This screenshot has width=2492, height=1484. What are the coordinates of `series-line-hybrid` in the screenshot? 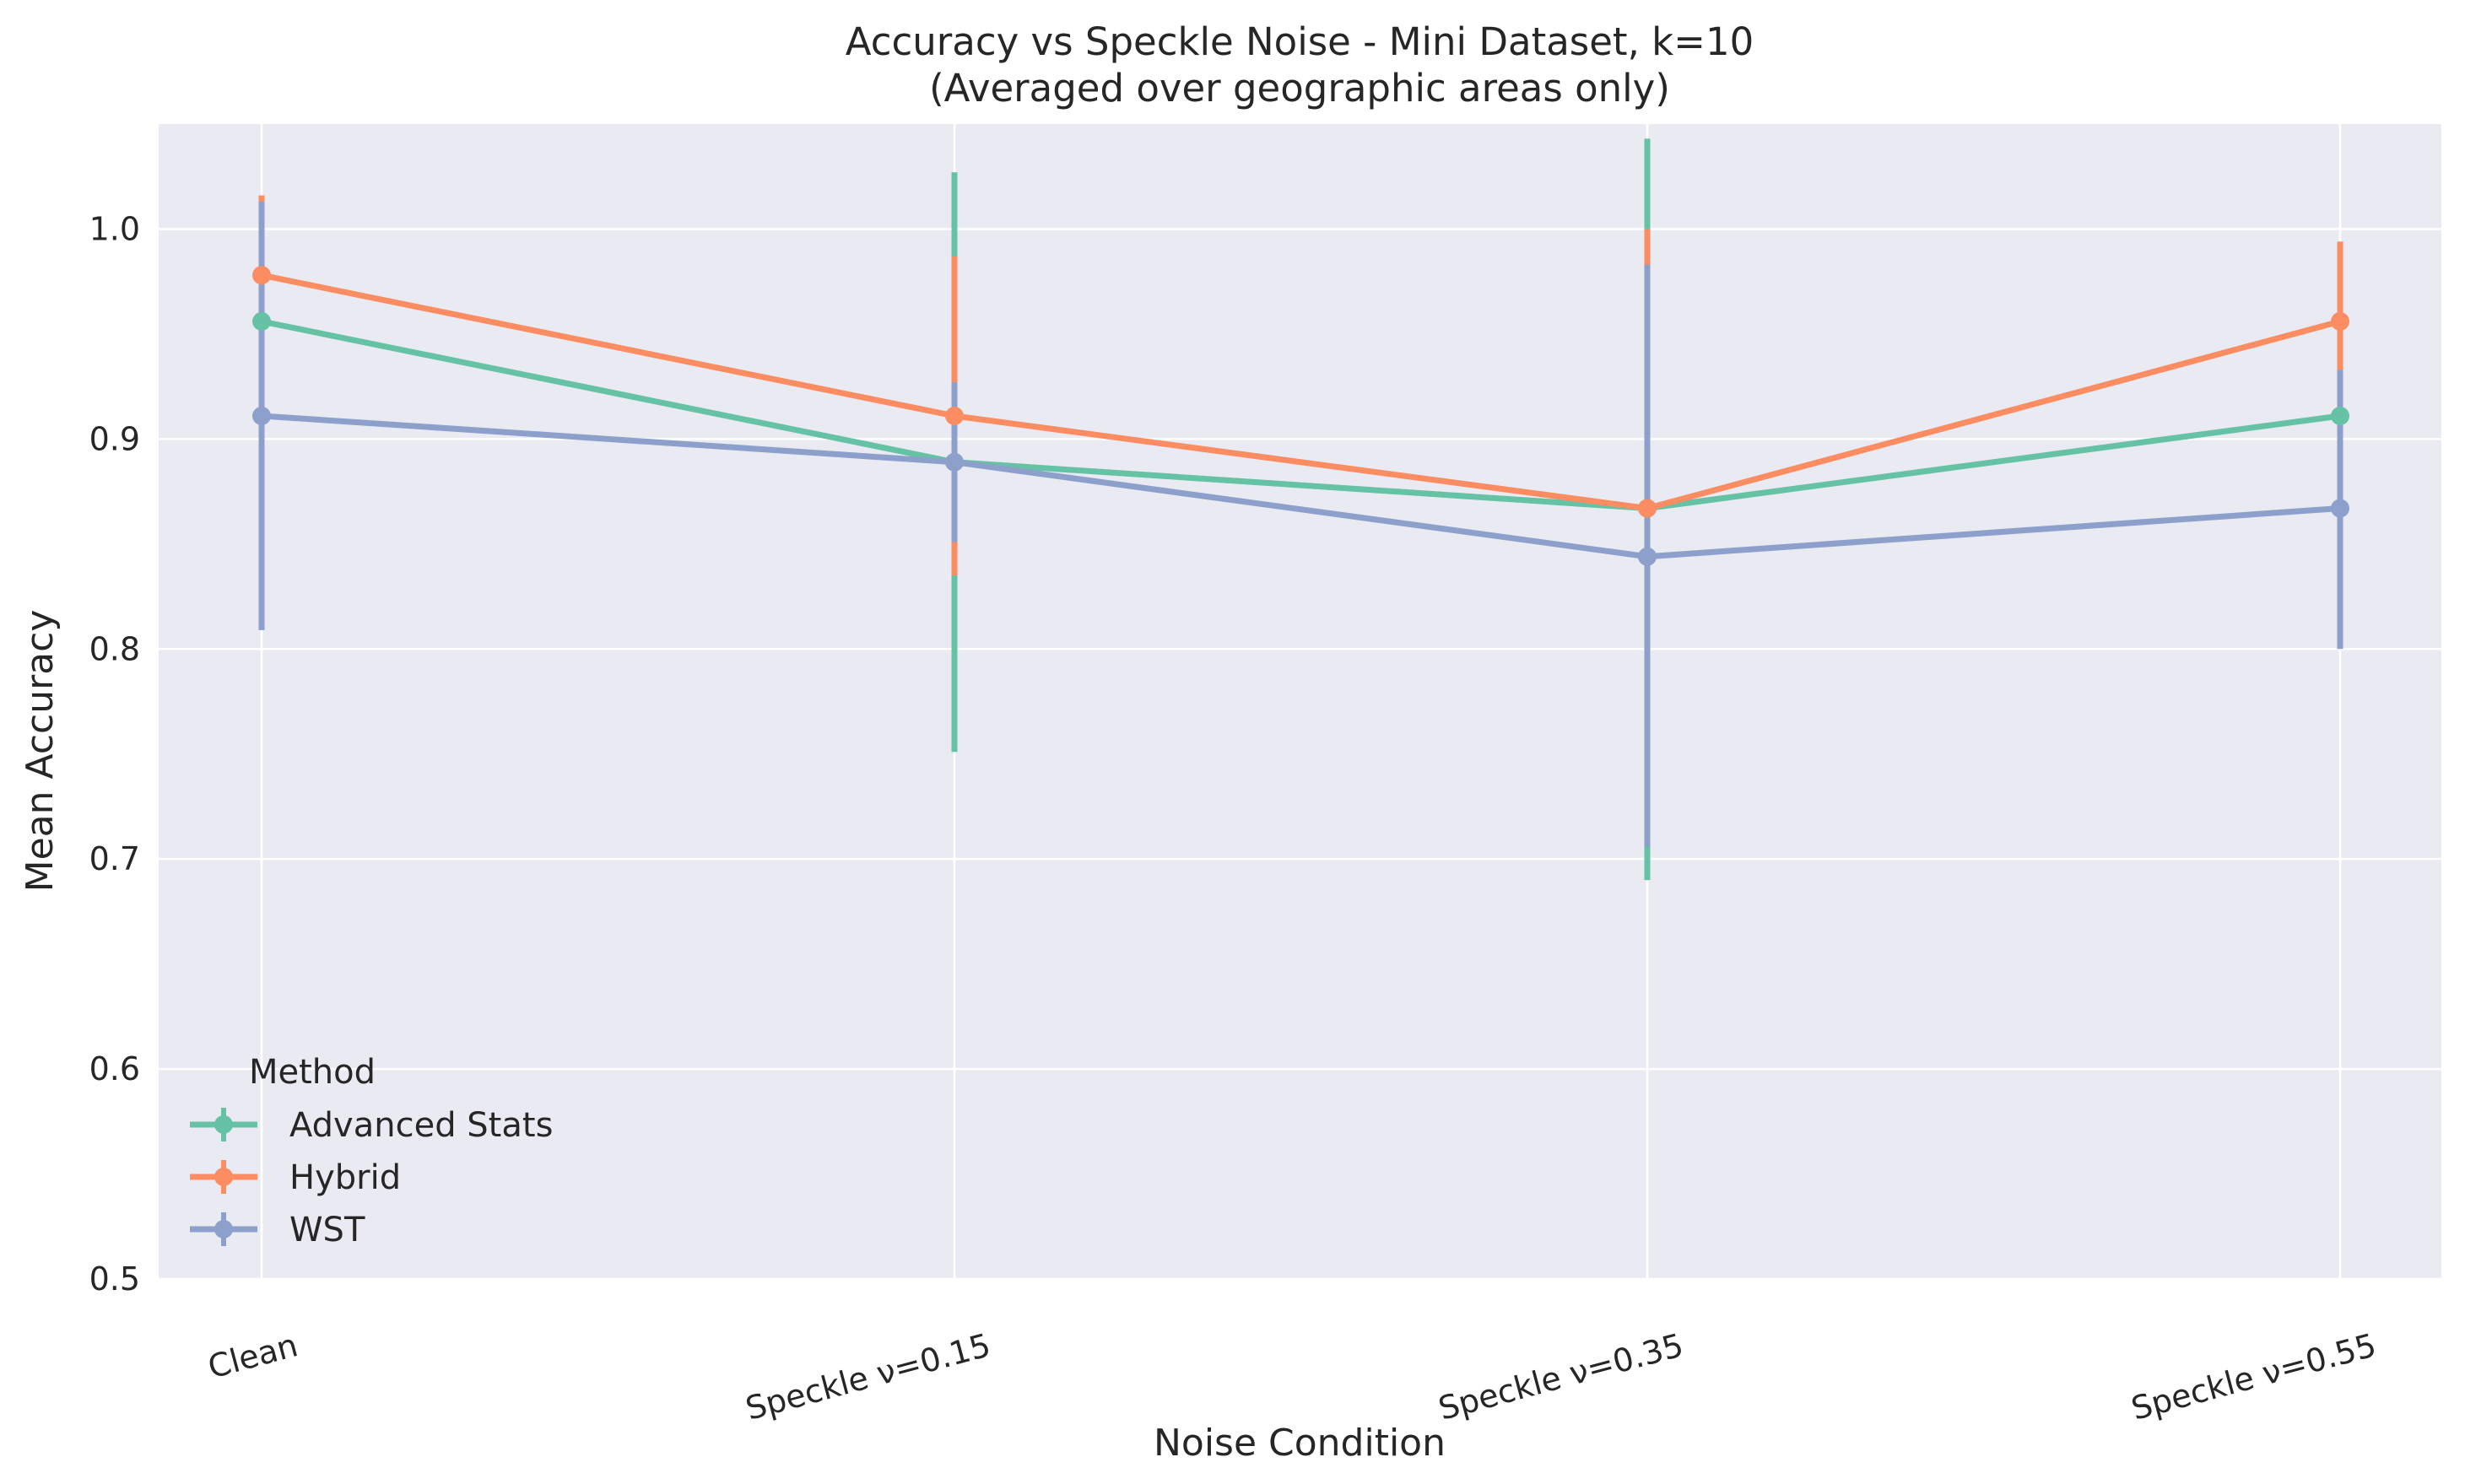 It's located at (1300, 392).